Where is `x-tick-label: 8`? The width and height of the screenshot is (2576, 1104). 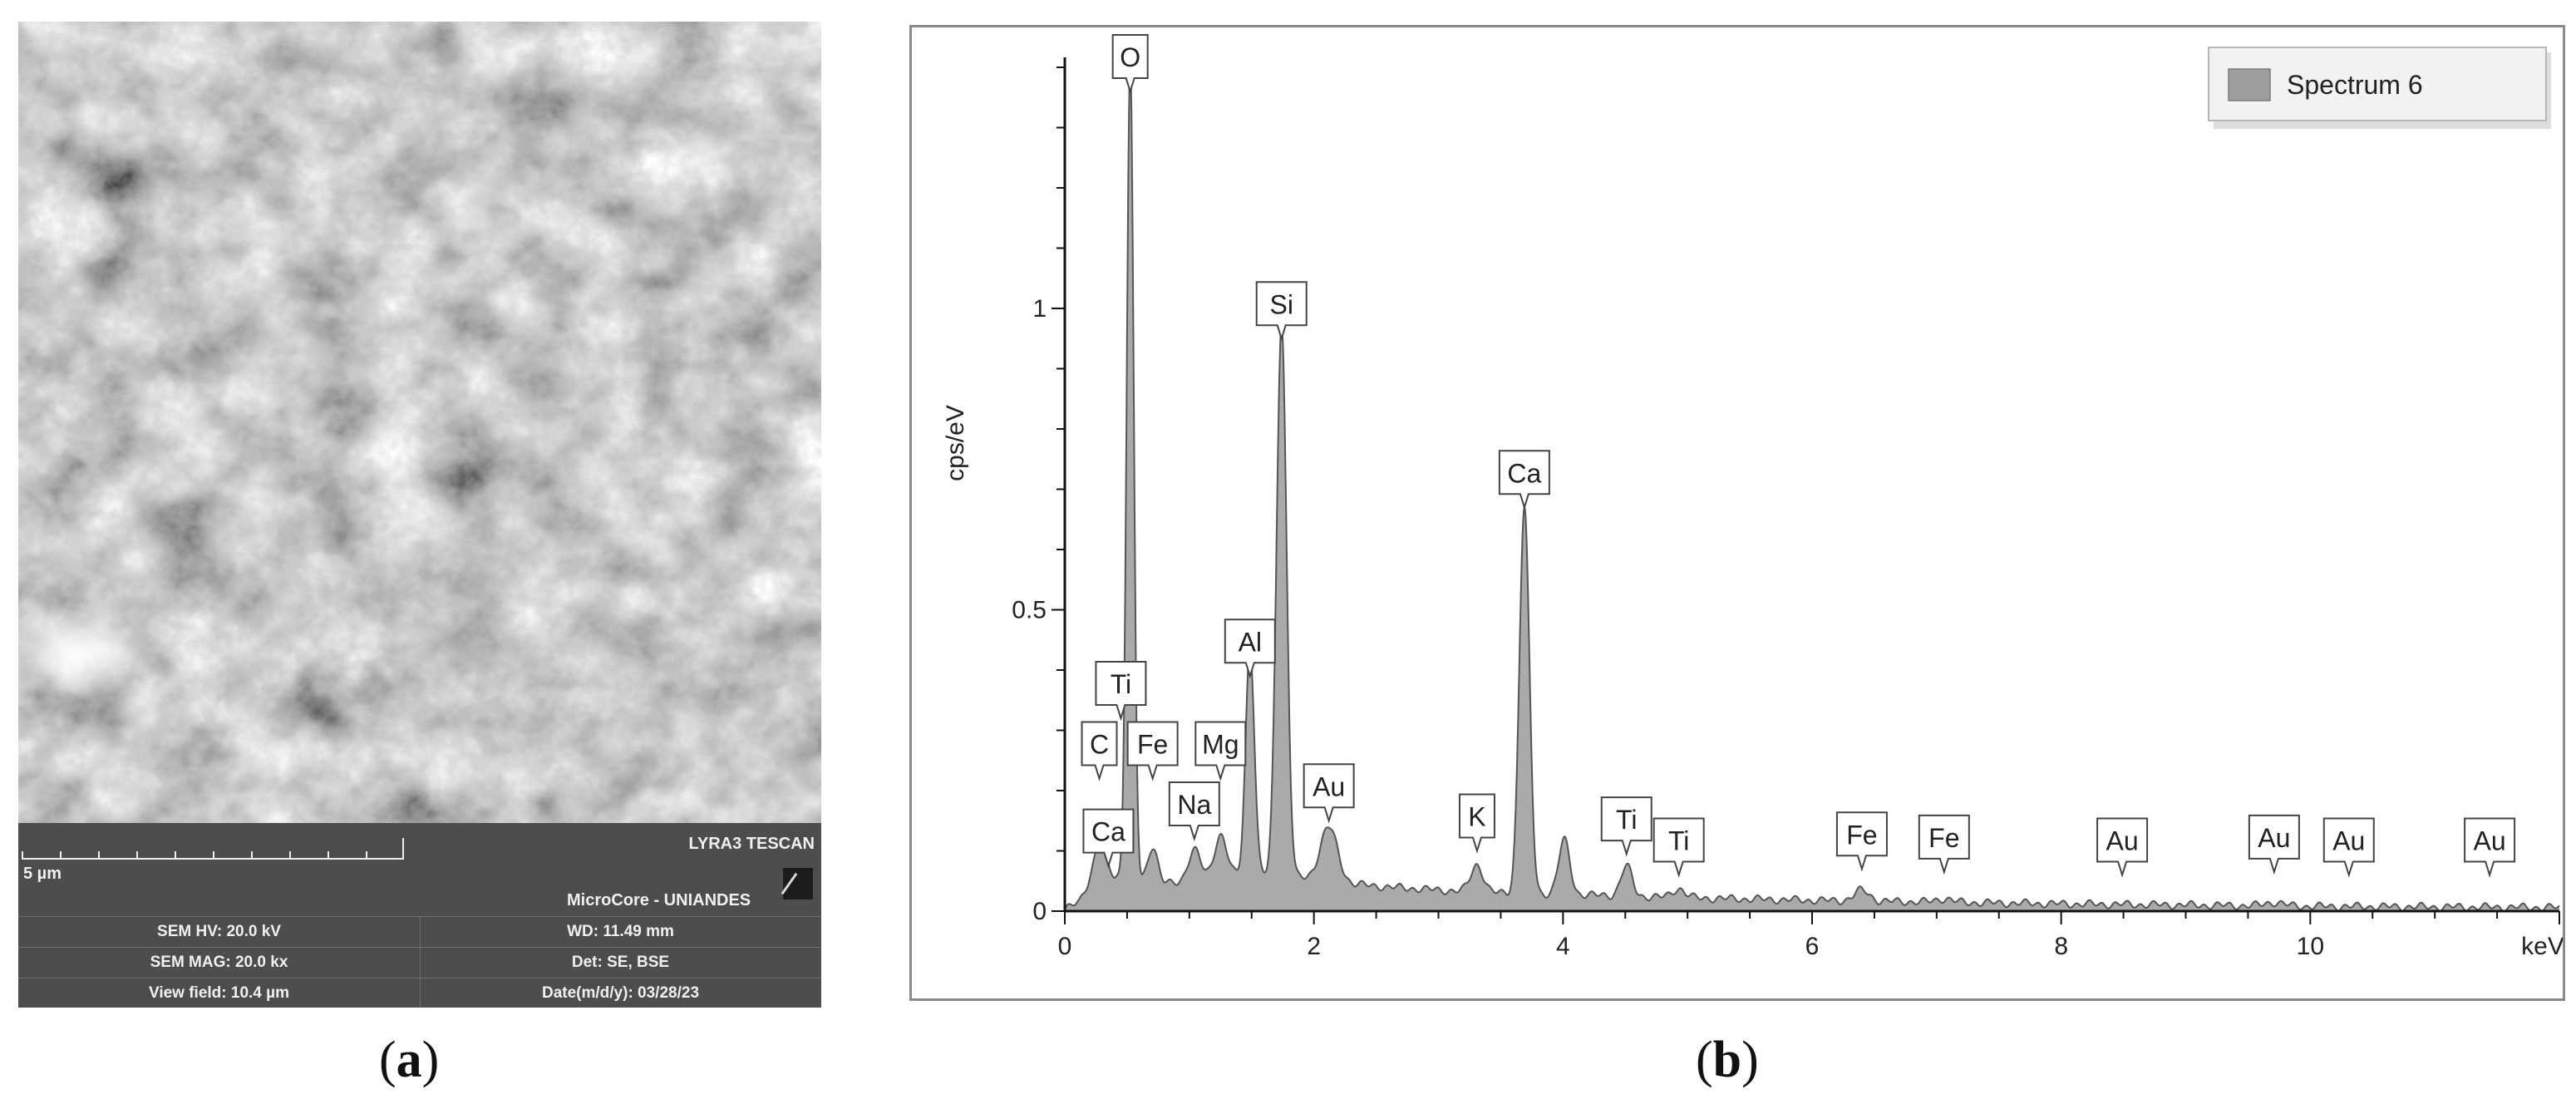 x-tick-label: 8 is located at coordinates (2061, 946).